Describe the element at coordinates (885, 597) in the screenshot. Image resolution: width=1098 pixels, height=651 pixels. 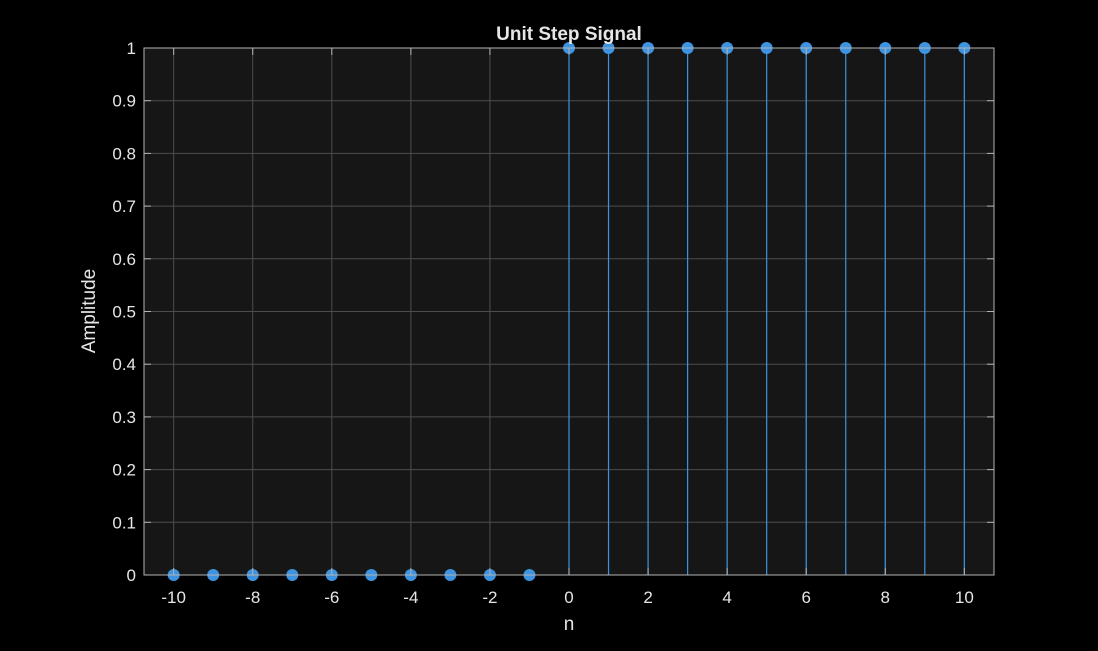
I see `x-tick-label: 8` at that location.